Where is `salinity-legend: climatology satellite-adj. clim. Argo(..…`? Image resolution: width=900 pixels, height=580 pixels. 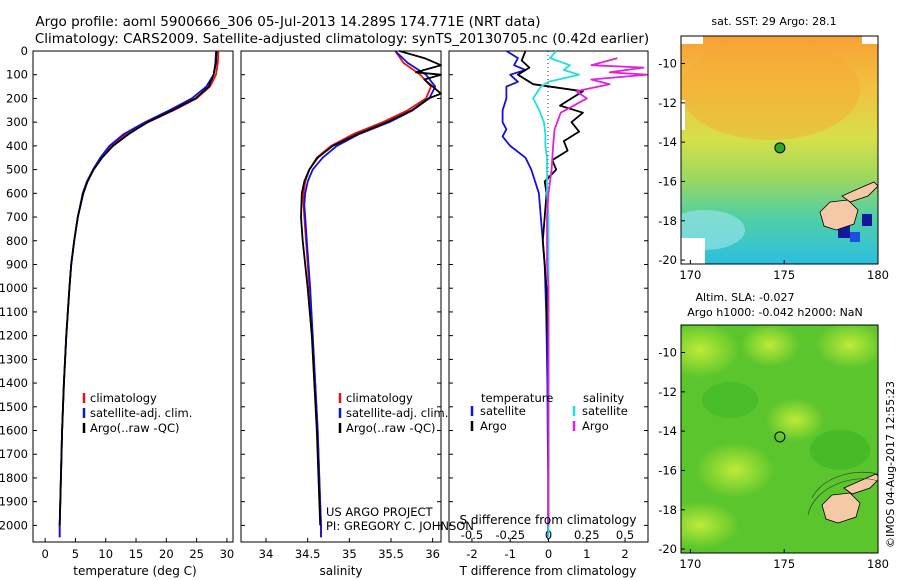 salinity-legend: climatology satellite-adj. clim. Argo(..… is located at coordinates (393, 413).